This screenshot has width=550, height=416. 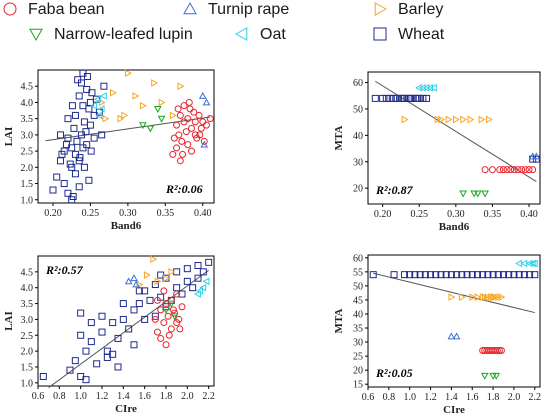 What do you see at coordinates (126, 409) in the screenshot?
I see `x-axis-title: CIre` at bounding box center [126, 409].